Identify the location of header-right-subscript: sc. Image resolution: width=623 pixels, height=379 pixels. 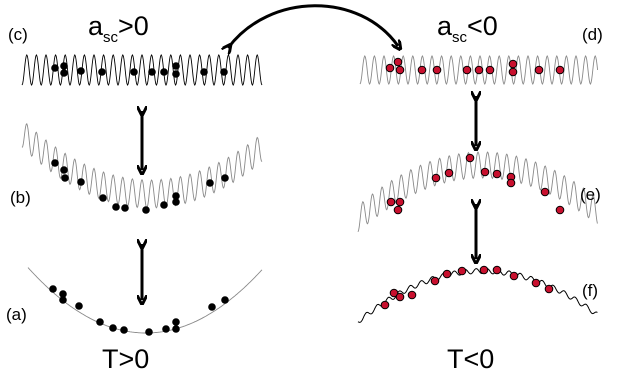
(460, 37).